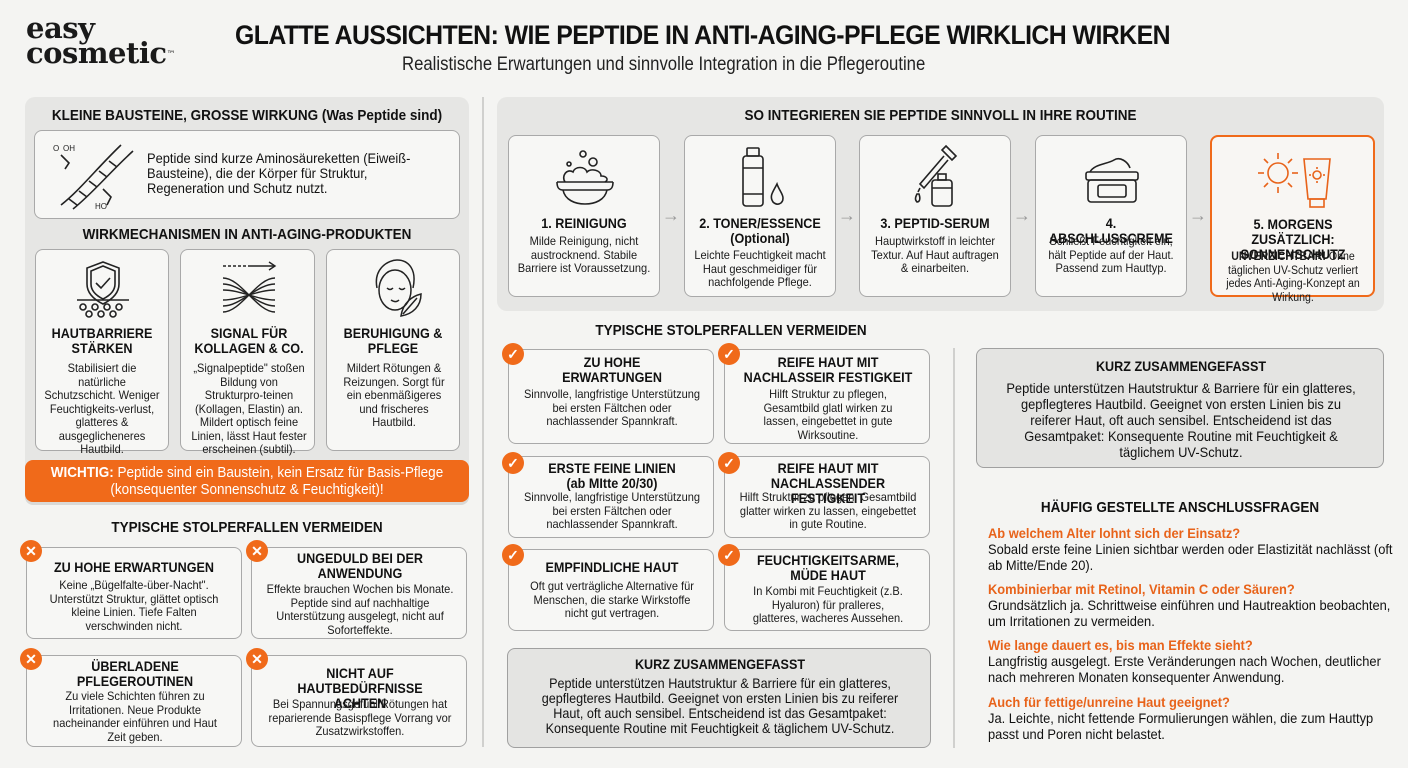  I want to click on brand-line1: easy, so click(60, 28).